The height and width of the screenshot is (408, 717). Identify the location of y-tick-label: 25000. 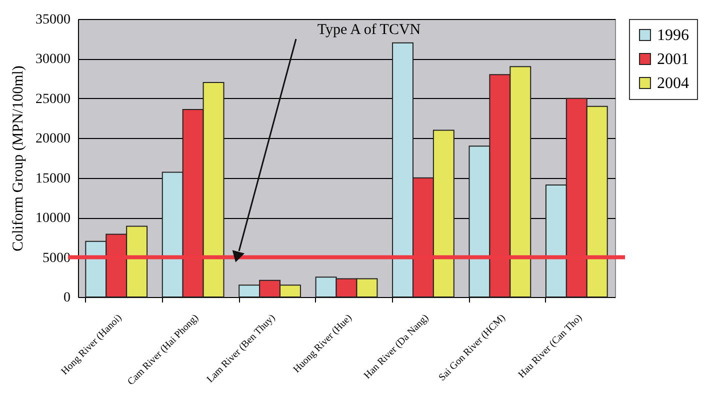
(53, 99).